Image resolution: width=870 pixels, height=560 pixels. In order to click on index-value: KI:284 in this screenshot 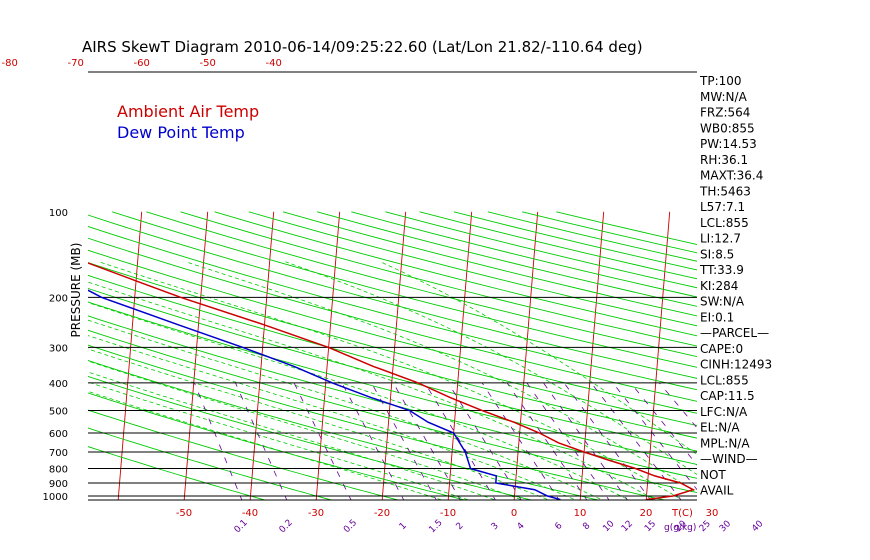, I will do `click(719, 286)`.